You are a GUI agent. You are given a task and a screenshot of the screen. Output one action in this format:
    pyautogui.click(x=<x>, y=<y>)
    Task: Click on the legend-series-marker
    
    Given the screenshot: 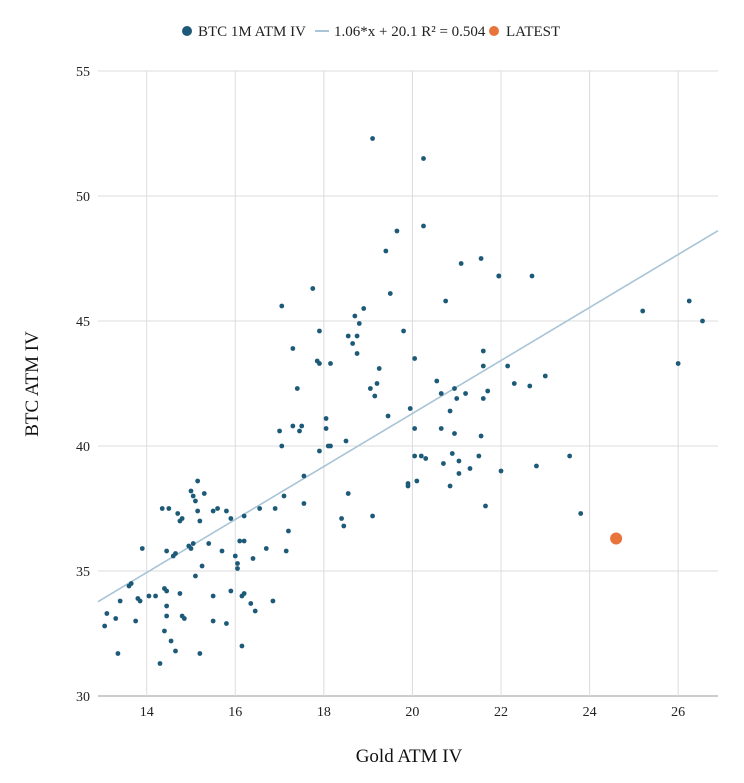 What is the action you would take?
    pyautogui.click(x=187, y=31)
    